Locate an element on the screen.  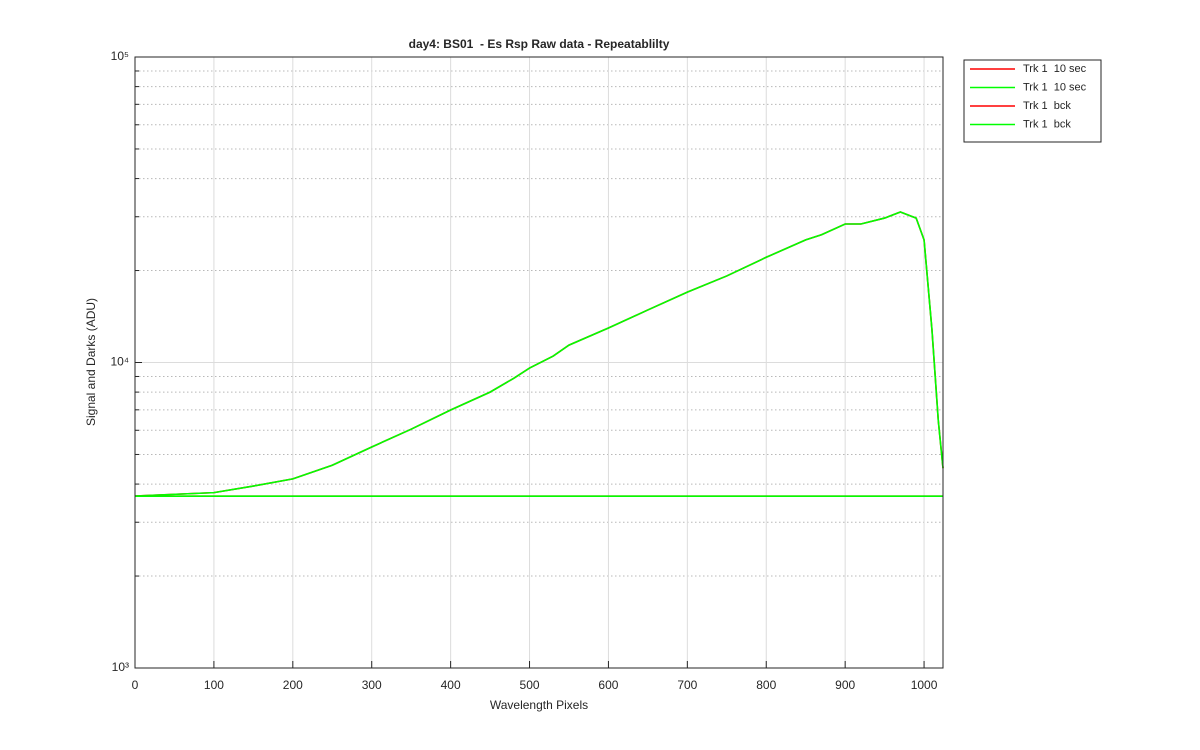
y-axis-label: Signal and Darks (ADU) is located at coordinates (91, 362).